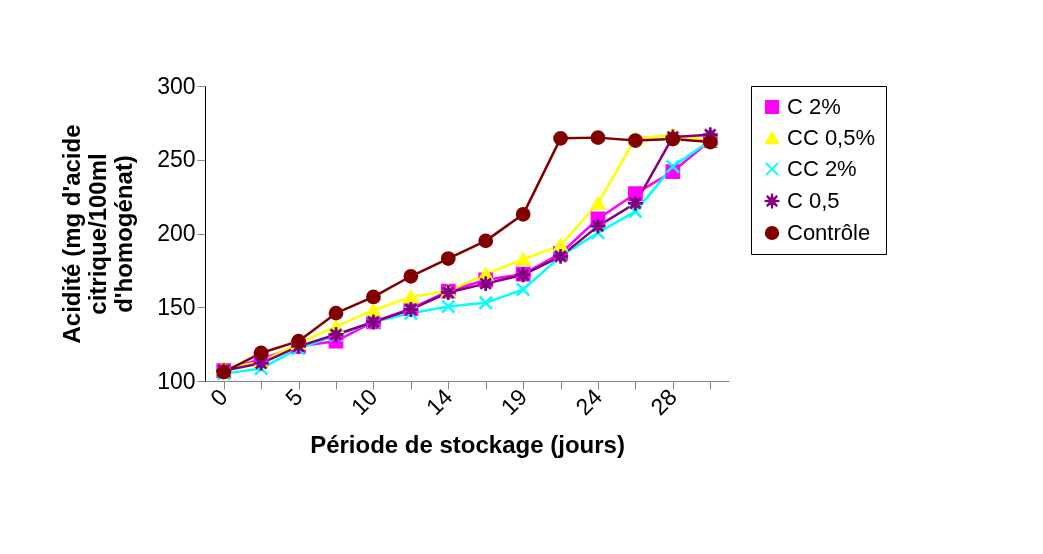 This screenshot has width=1043, height=554. Describe the element at coordinates (176, 85) in the screenshot. I see `y-tick-label: 300` at that location.